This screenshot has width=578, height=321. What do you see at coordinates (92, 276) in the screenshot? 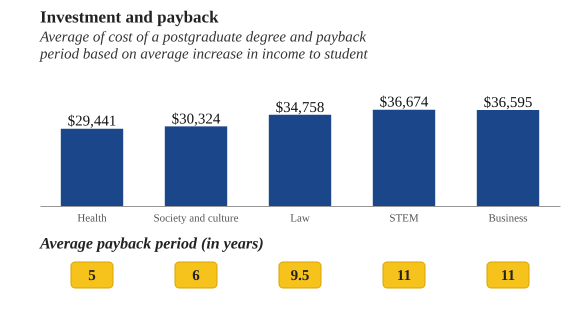
I see `data-label: 5` at bounding box center [92, 276].